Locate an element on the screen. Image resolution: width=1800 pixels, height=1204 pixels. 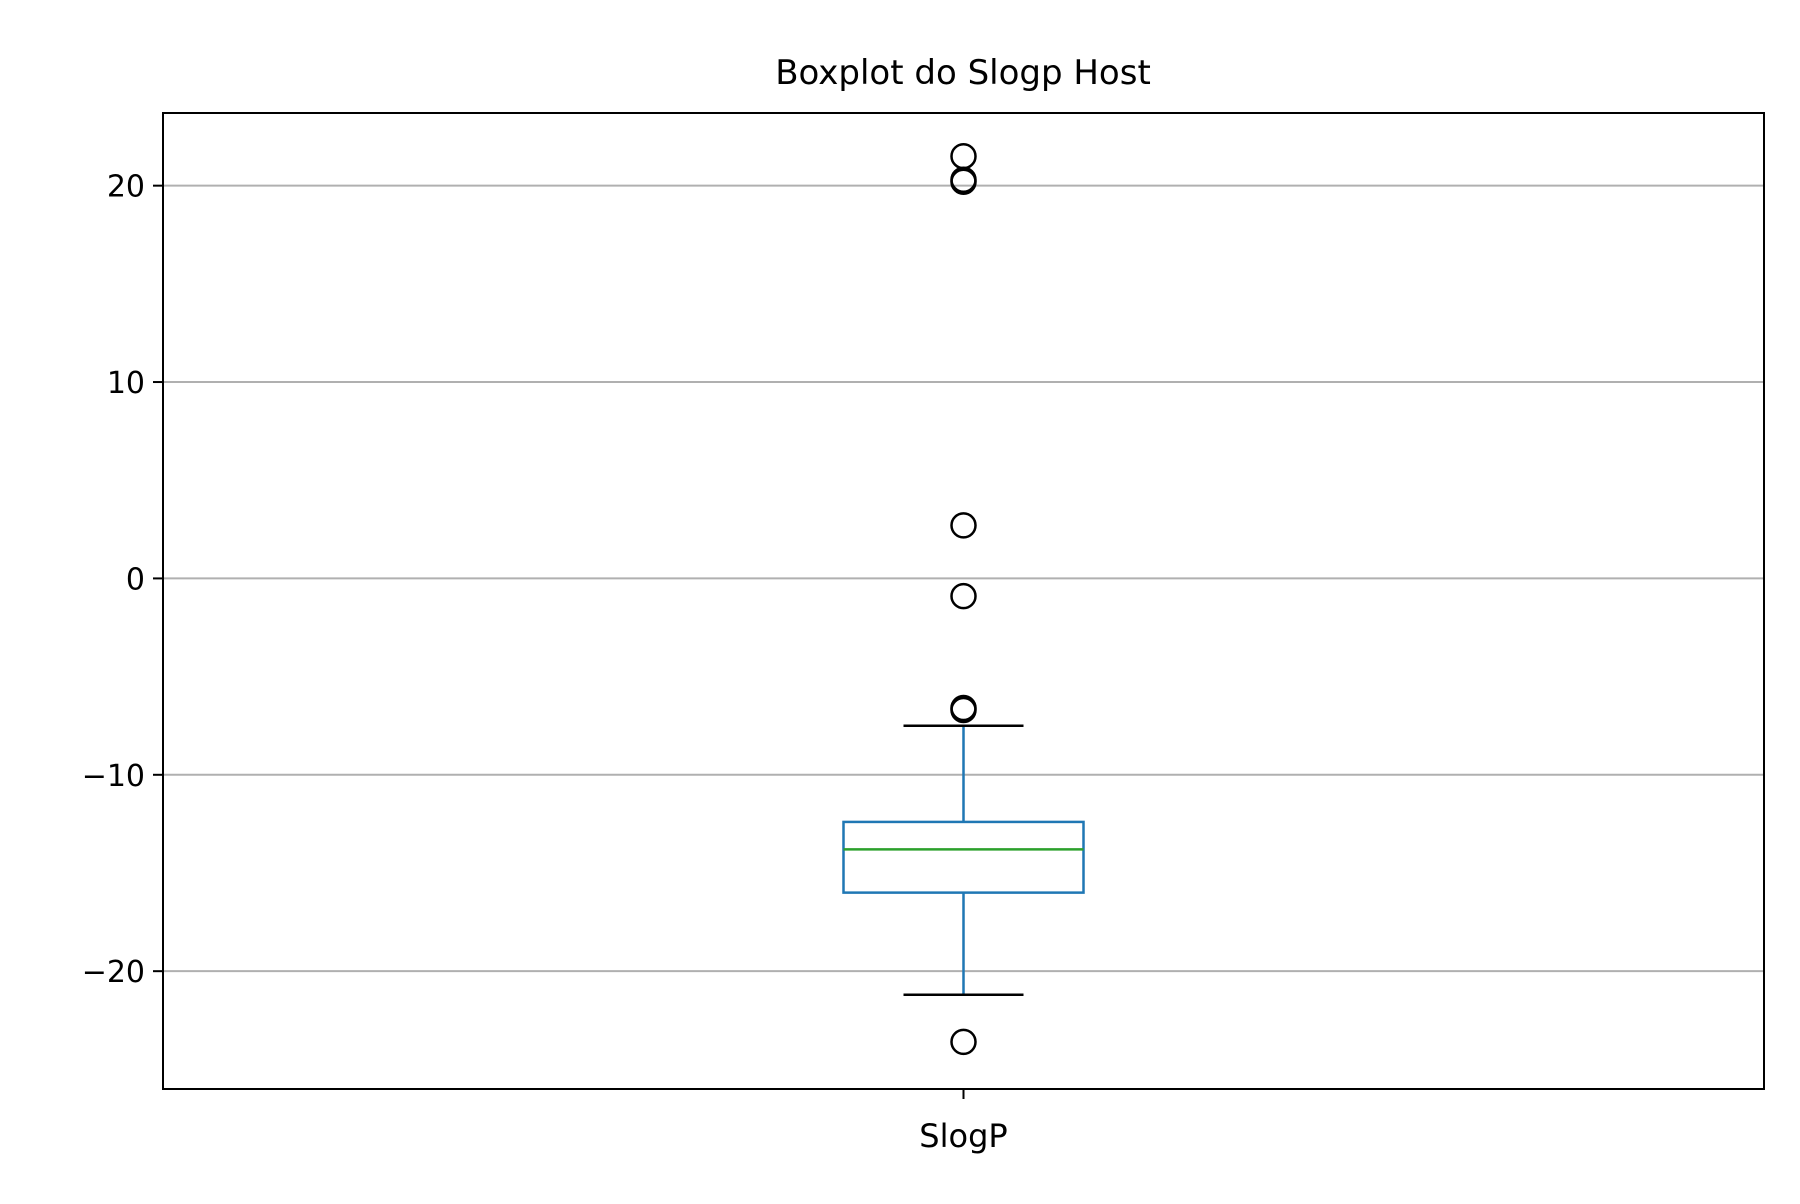
chart-title: Boxplot do Slogp Host is located at coordinates (963, 73).